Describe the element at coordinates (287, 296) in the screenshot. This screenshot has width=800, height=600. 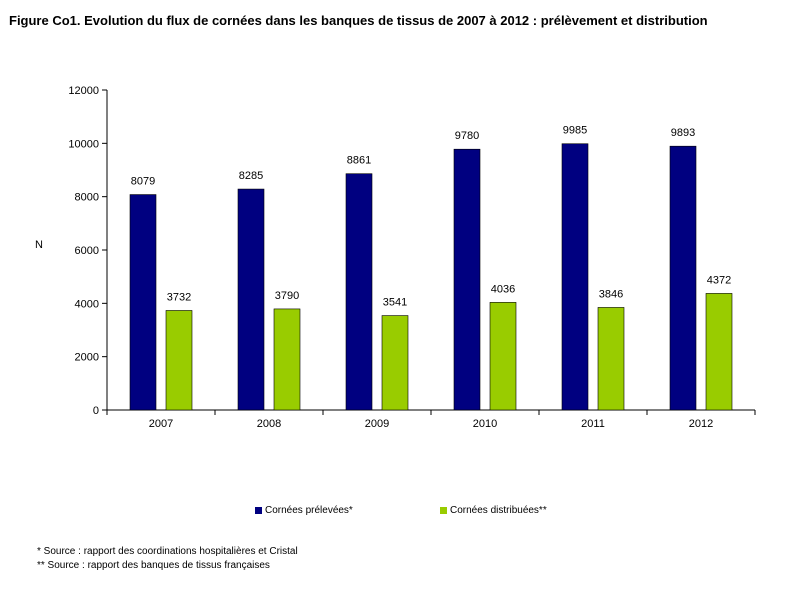
I see `data-label-distribuees: 3790` at that location.